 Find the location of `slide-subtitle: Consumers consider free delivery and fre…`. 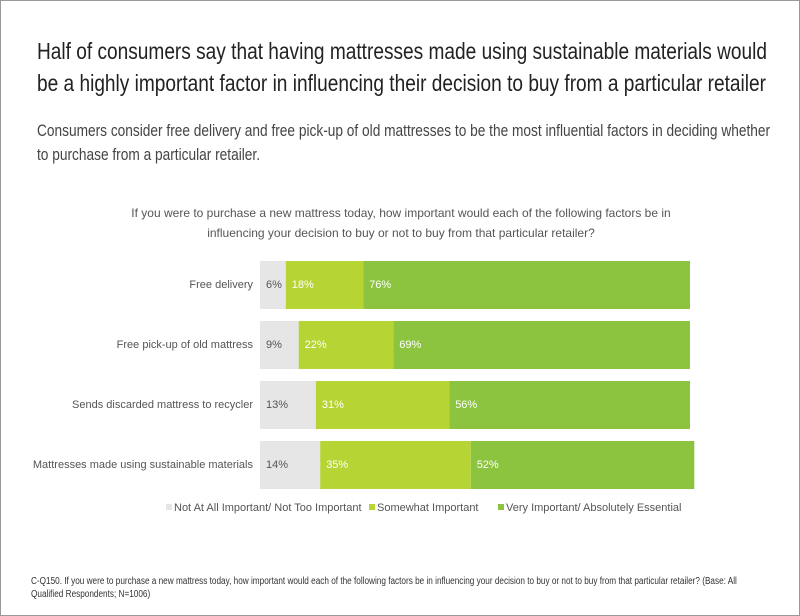

slide-subtitle: Consumers consider free delivery and fre… is located at coordinates (404, 143).